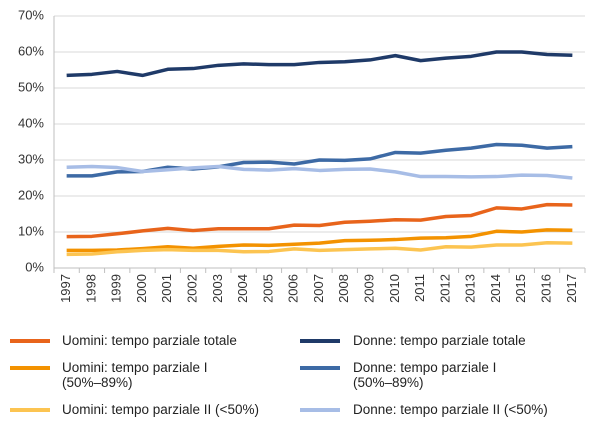 This screenshot has height=423, width=591. Describe the element at coordinates (419, 288) in the screenshot. I see `x-tick-label: 2011` at that location.